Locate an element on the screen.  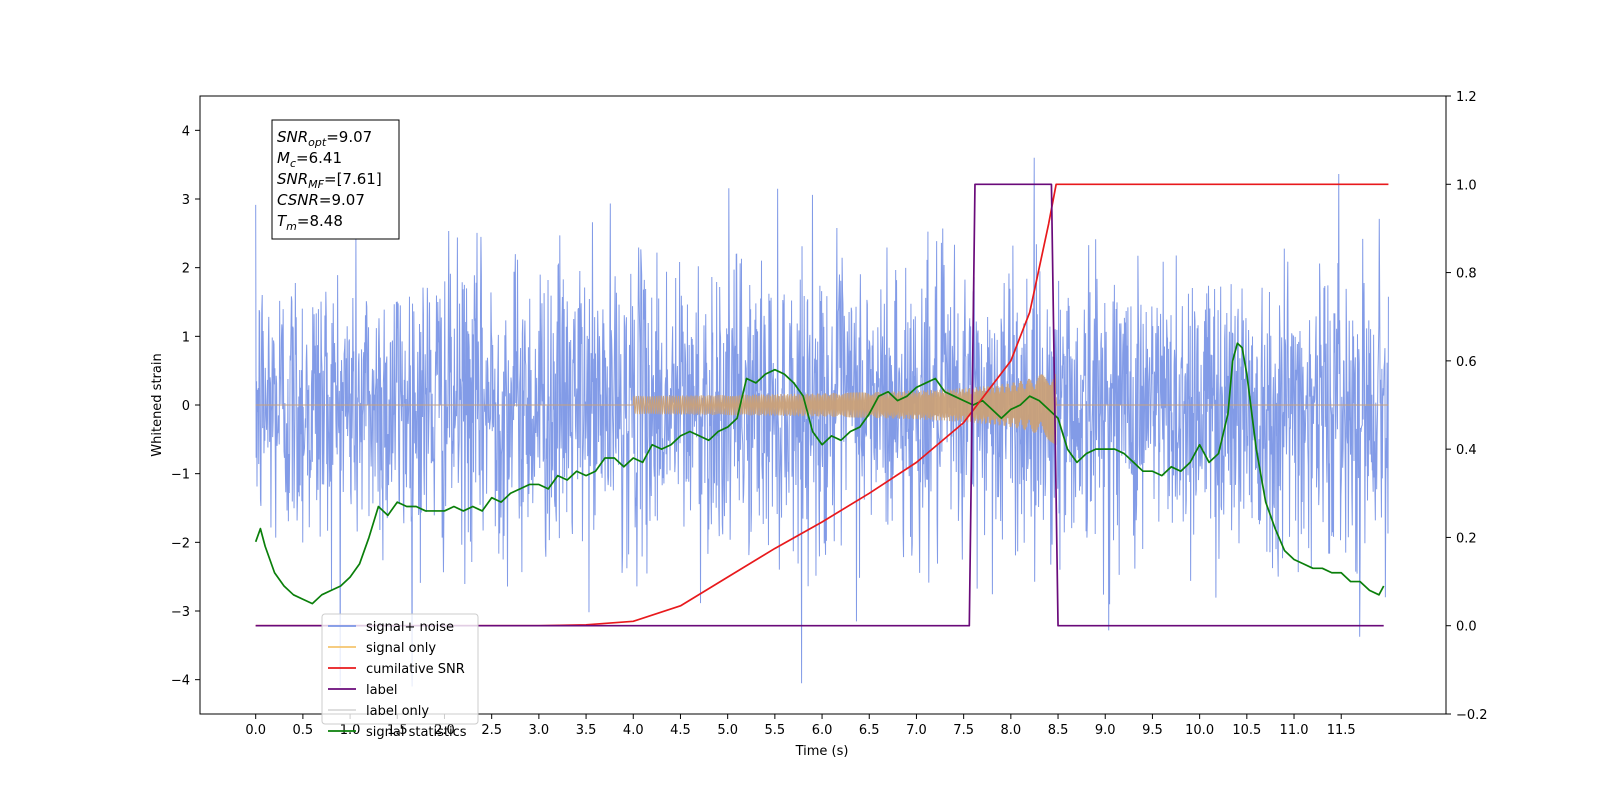
x-tick-label: 7.0 is located at coordinates (916, 730).